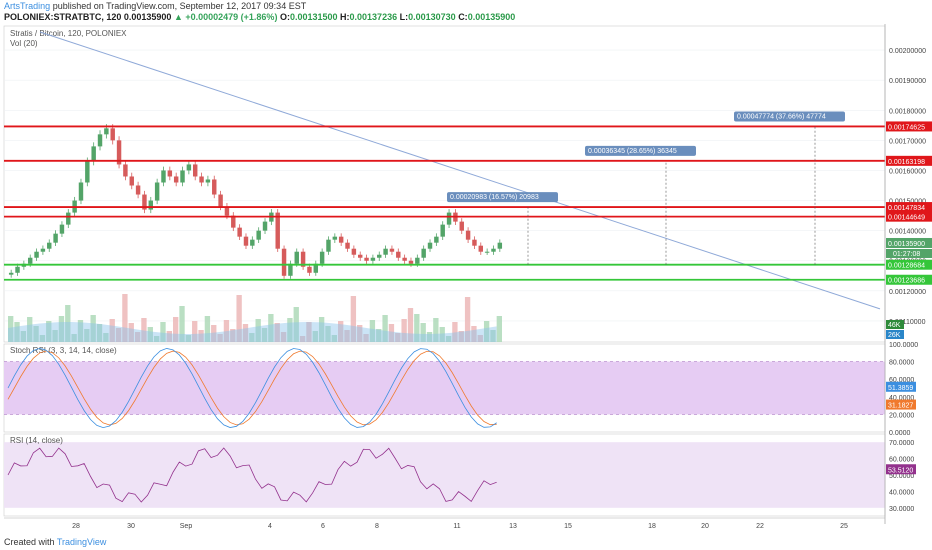 This screenshot has height=550, width=932. Describe the element at coordinates (652, 526) in the screenshot. I see `time-tick-label: 18` at that location.